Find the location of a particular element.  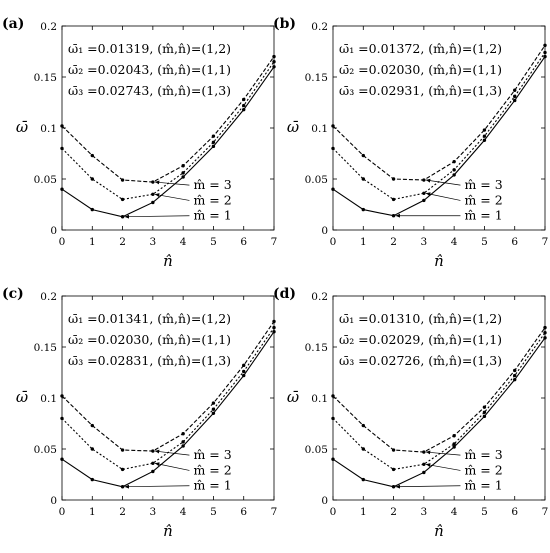

y-tick-label: 0.05 is located at coordinates (316, 180).